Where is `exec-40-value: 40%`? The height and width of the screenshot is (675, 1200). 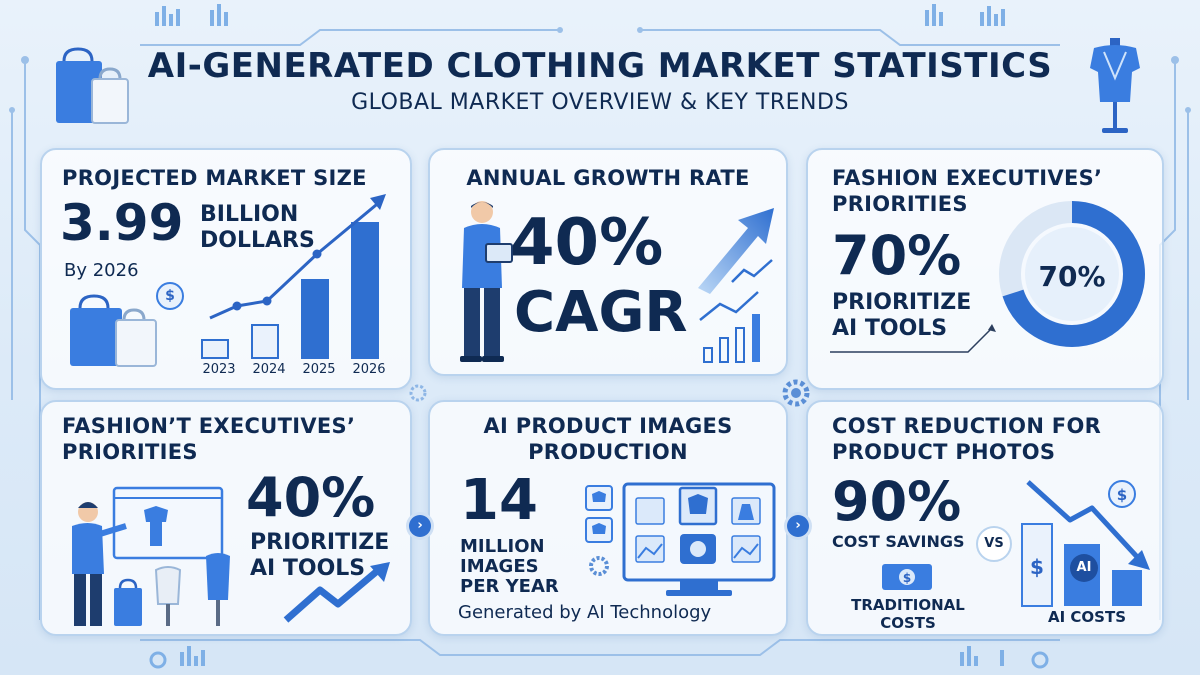
exec-40-value: 40% is located at coordinates (311, 497).